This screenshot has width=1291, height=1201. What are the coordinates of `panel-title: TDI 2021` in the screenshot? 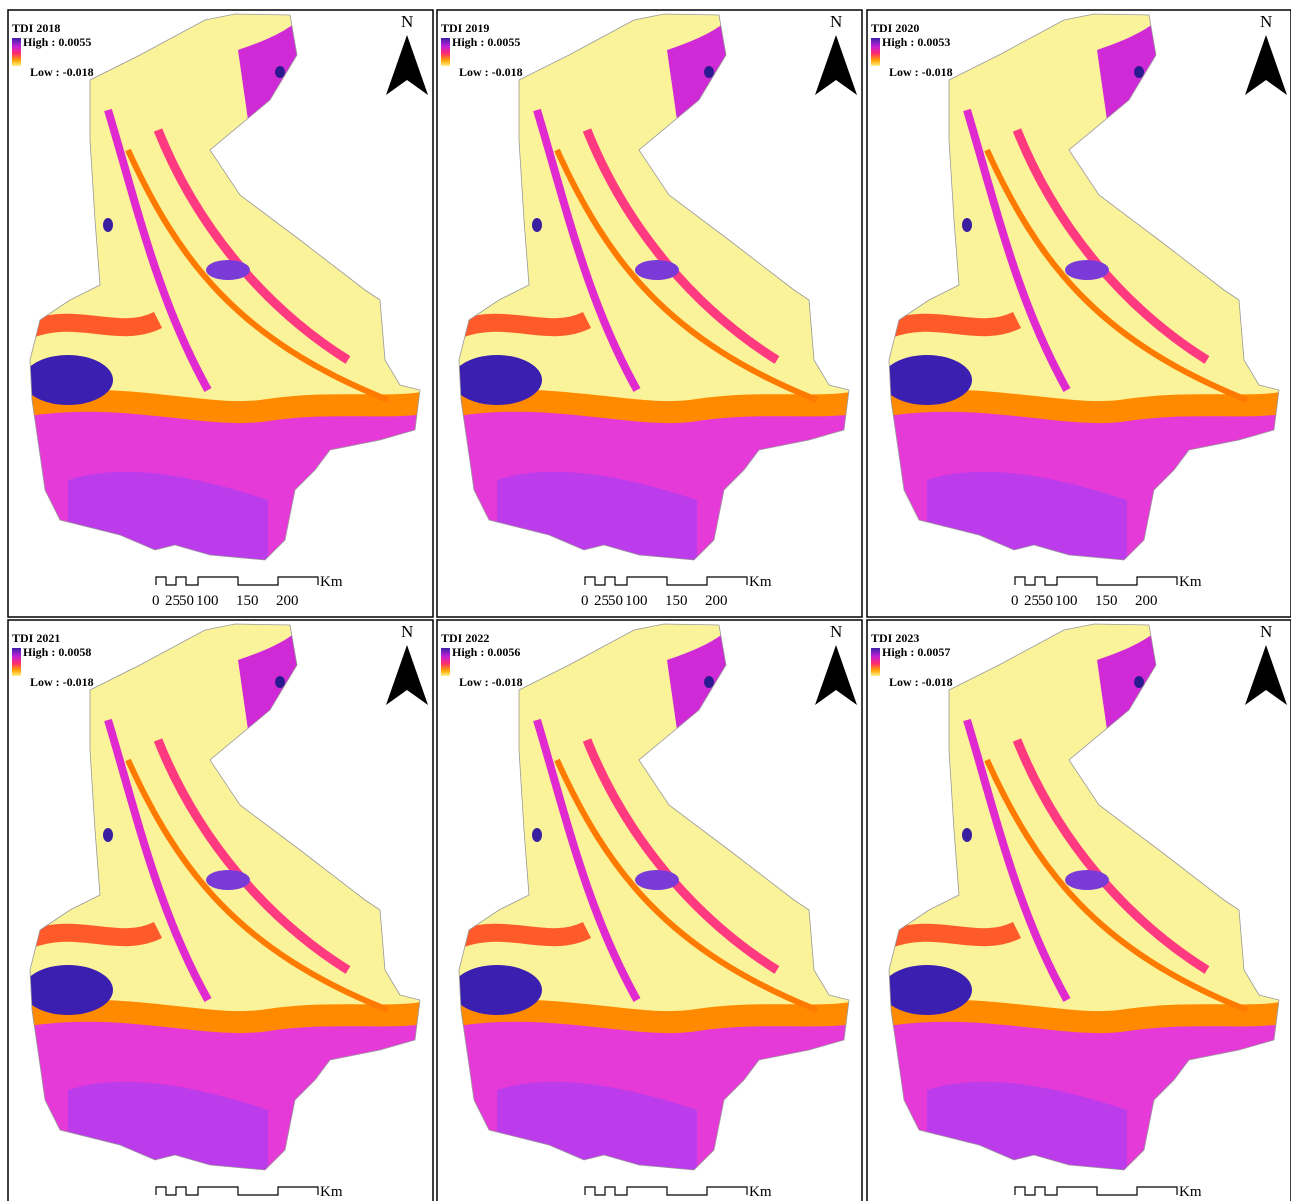 It's located at (36, 638).